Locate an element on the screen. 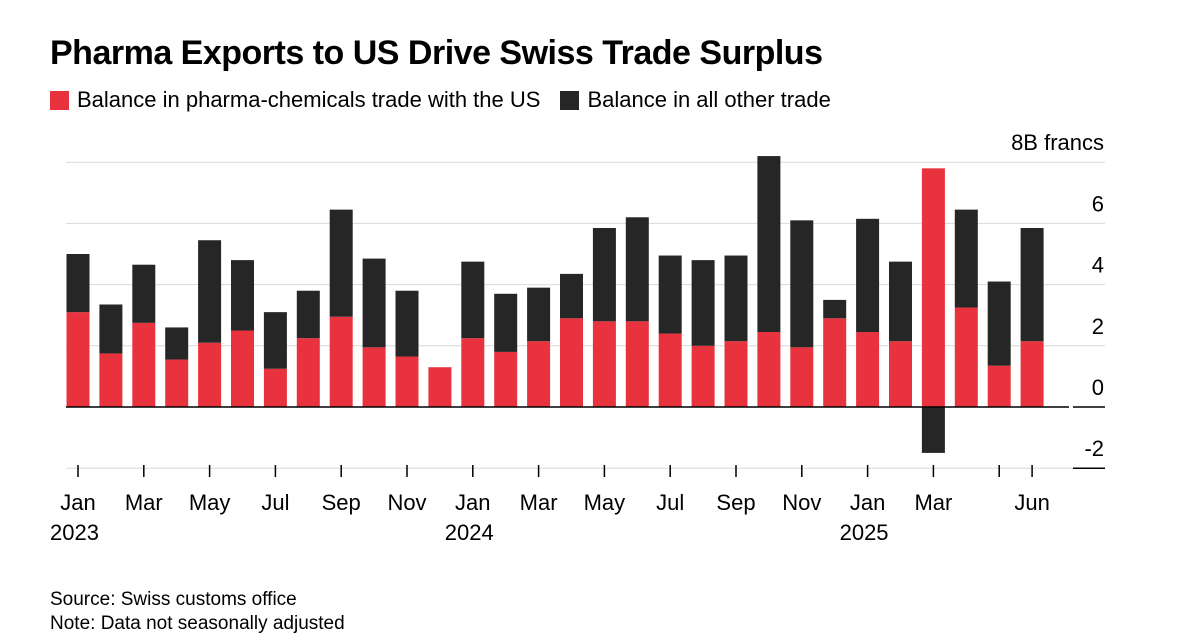  bar-other-Mar-2024 is located at coordinates (539, 314).